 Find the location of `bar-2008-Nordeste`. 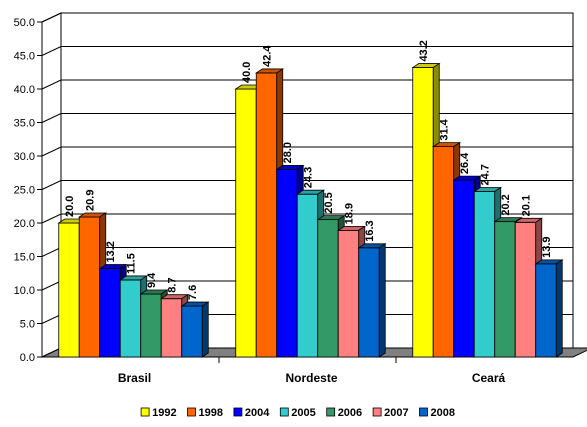

bar-2008-Nordeste is located at coordinates (372, 300).